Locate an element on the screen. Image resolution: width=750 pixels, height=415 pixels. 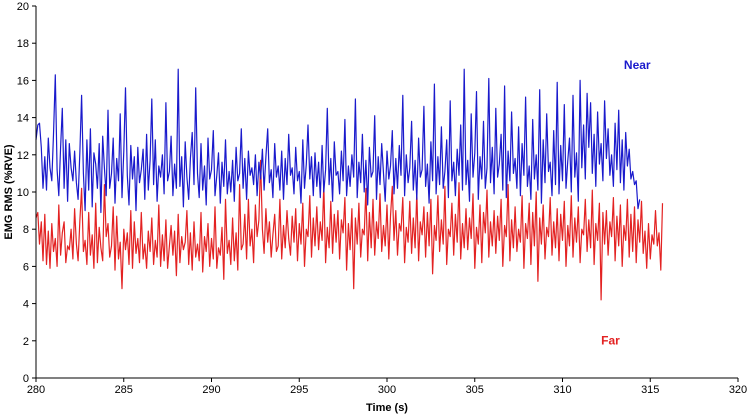
y-ticks: 0 2 4 6 8 10 12 14 16 18 20 is located at coordinates (26, 193).